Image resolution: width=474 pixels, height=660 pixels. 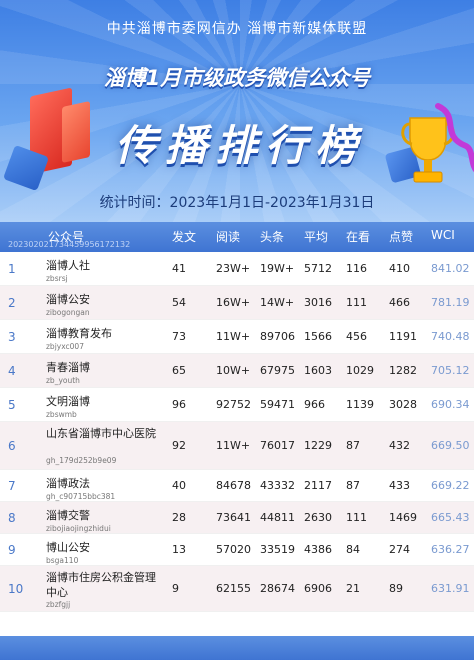 What do you see at coordinates (318, 549) in the screenshot?
I see `average-cell: 4386` at bounding box center [318, 549].